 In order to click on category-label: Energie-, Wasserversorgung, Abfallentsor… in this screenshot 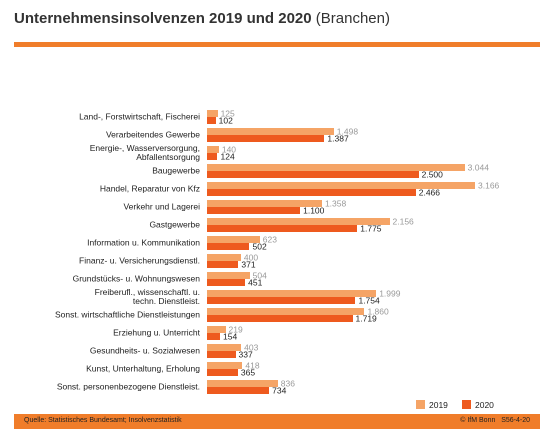, I will do `click(144, 152)`.